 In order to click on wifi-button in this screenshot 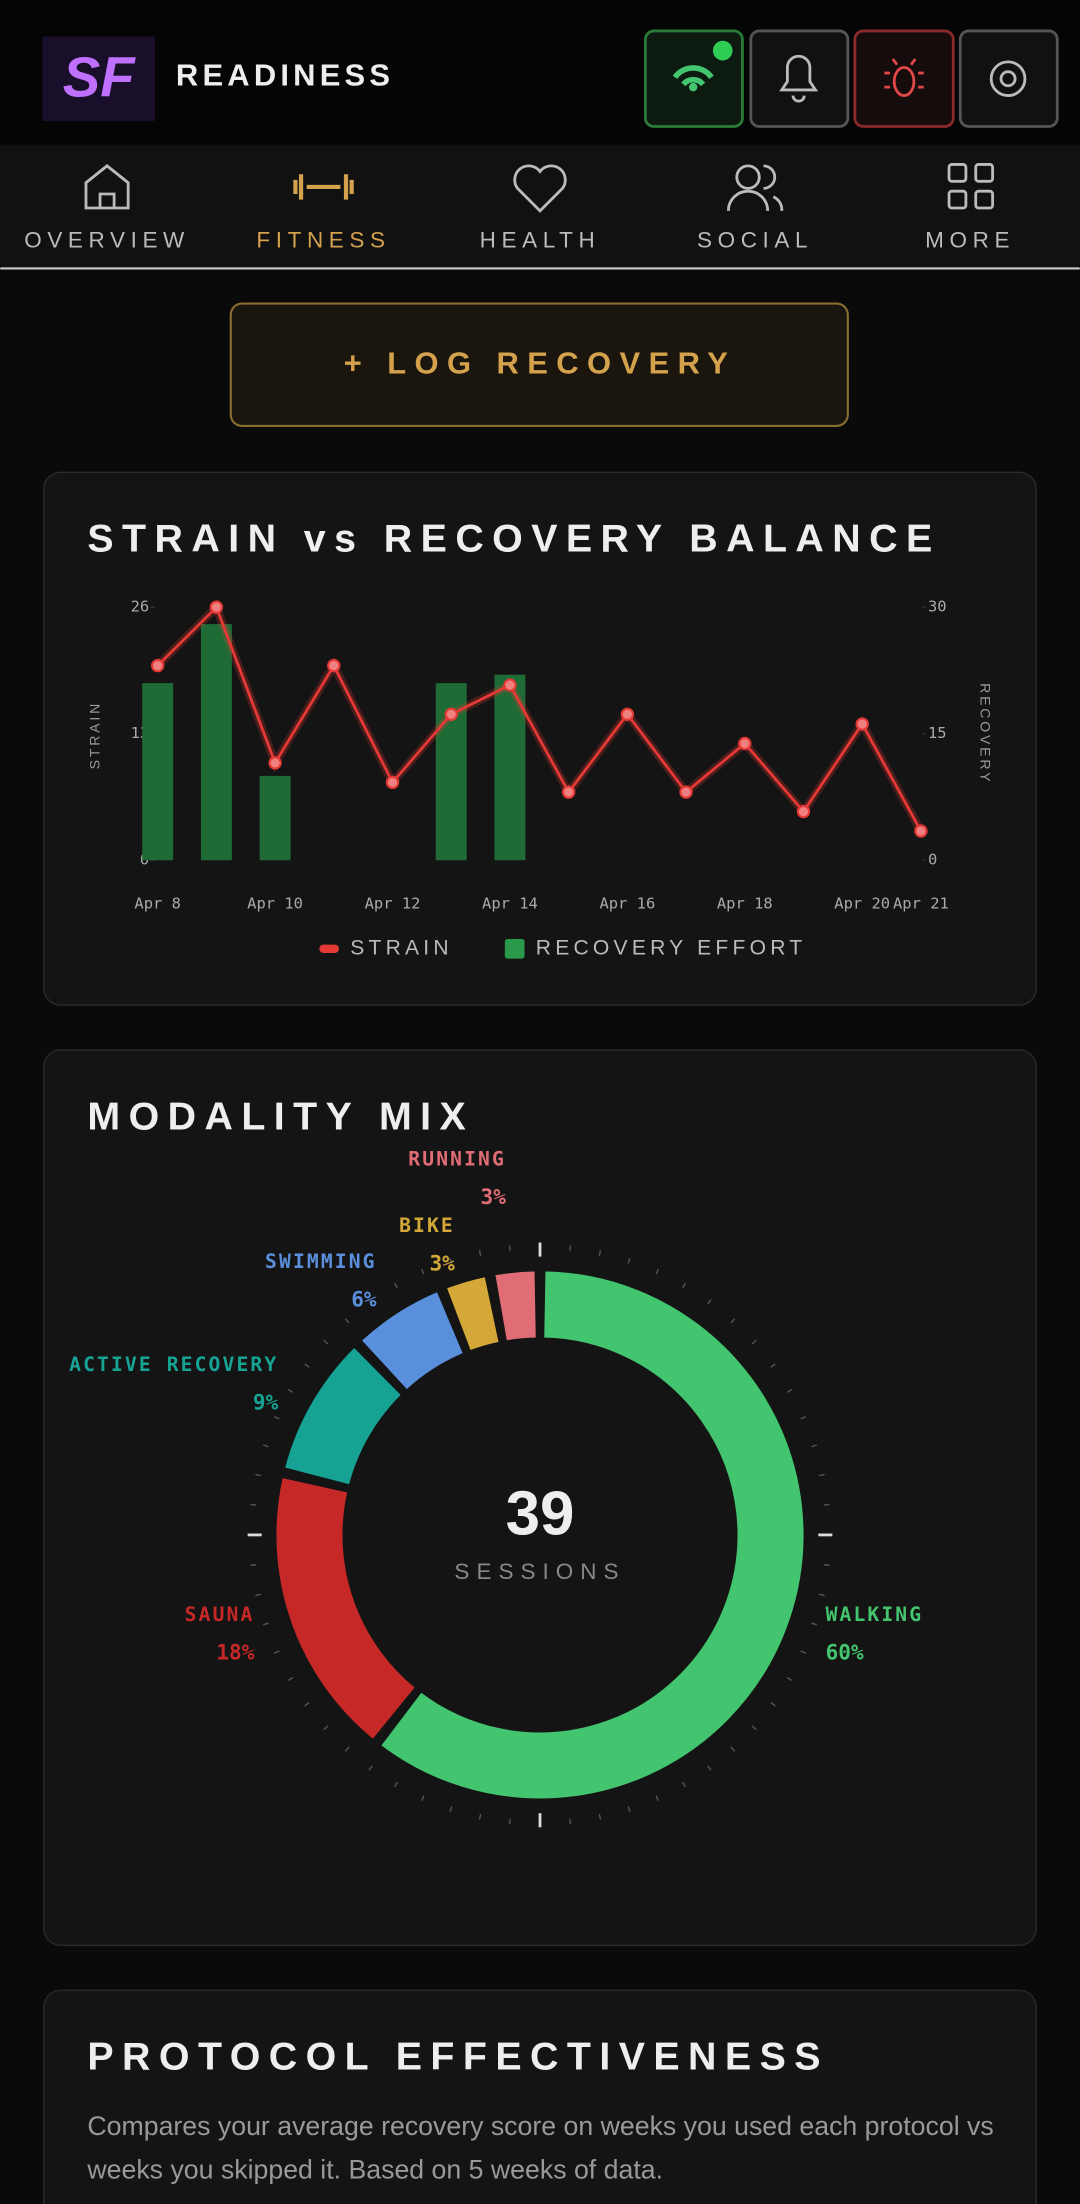, I will do `click(694, 78)`.